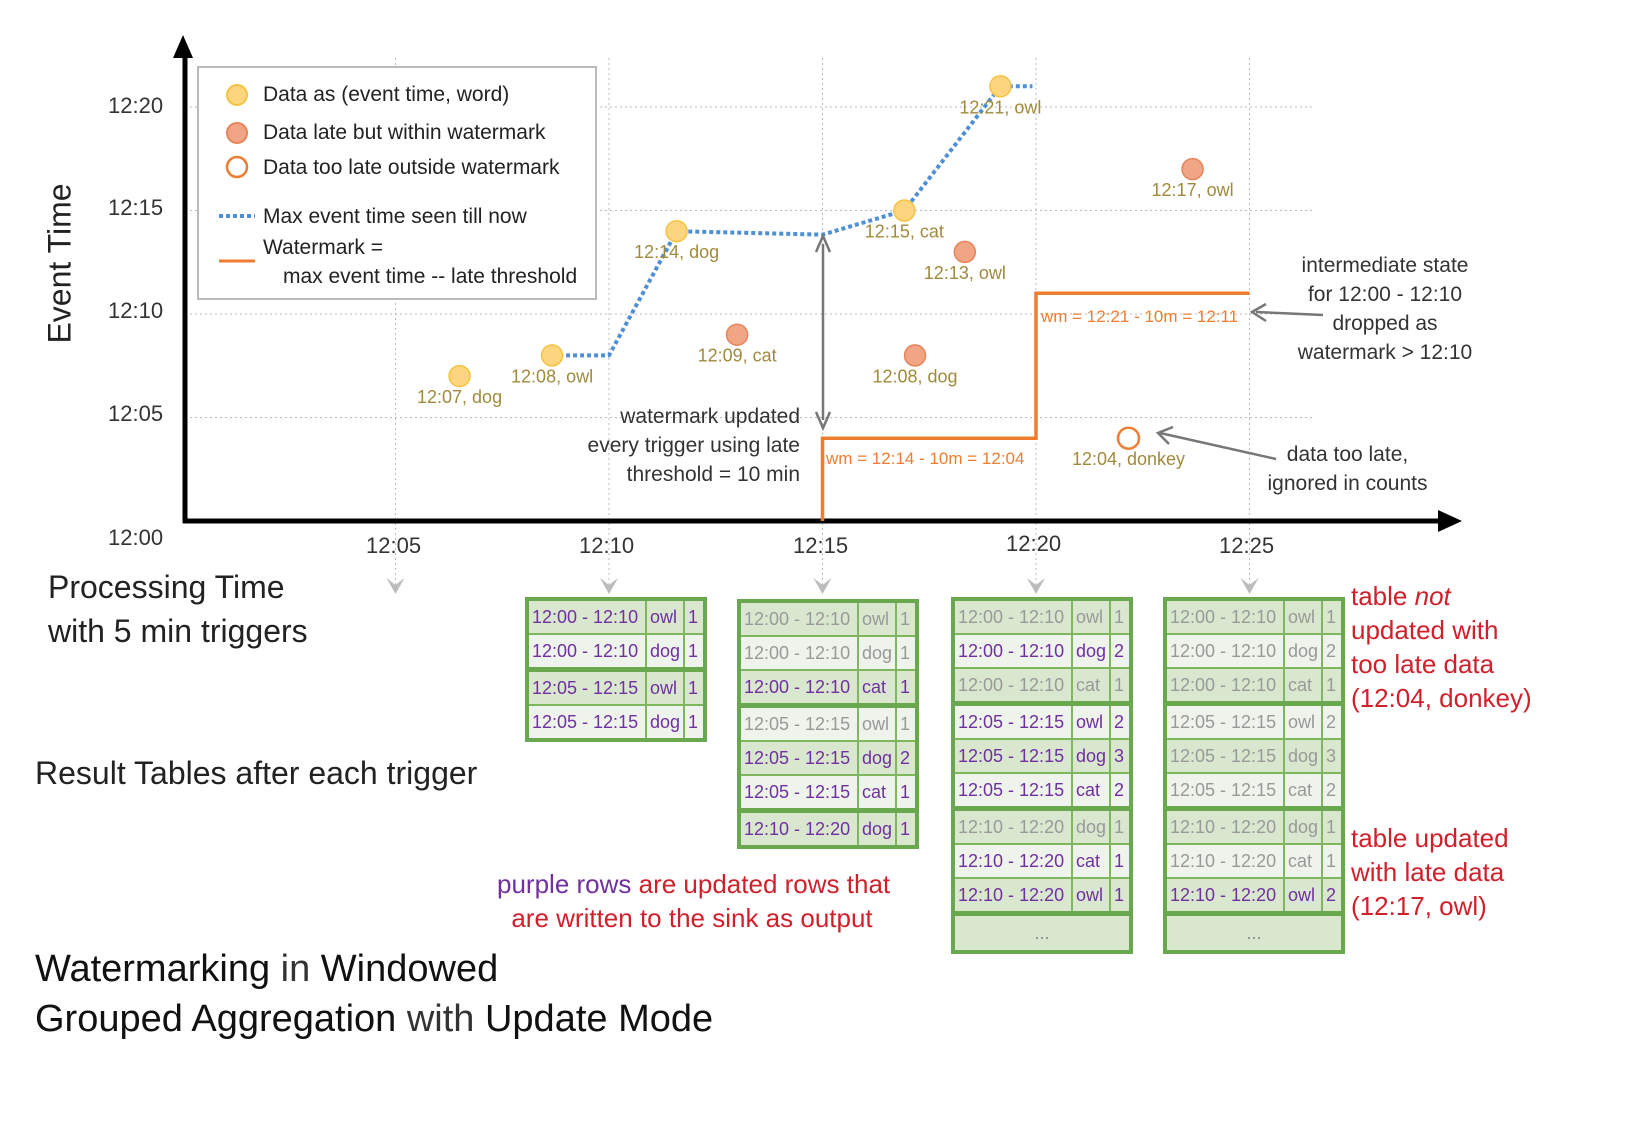  I want to click on legend-watermark-2: max event time -- late threshold, so click(430, 276).